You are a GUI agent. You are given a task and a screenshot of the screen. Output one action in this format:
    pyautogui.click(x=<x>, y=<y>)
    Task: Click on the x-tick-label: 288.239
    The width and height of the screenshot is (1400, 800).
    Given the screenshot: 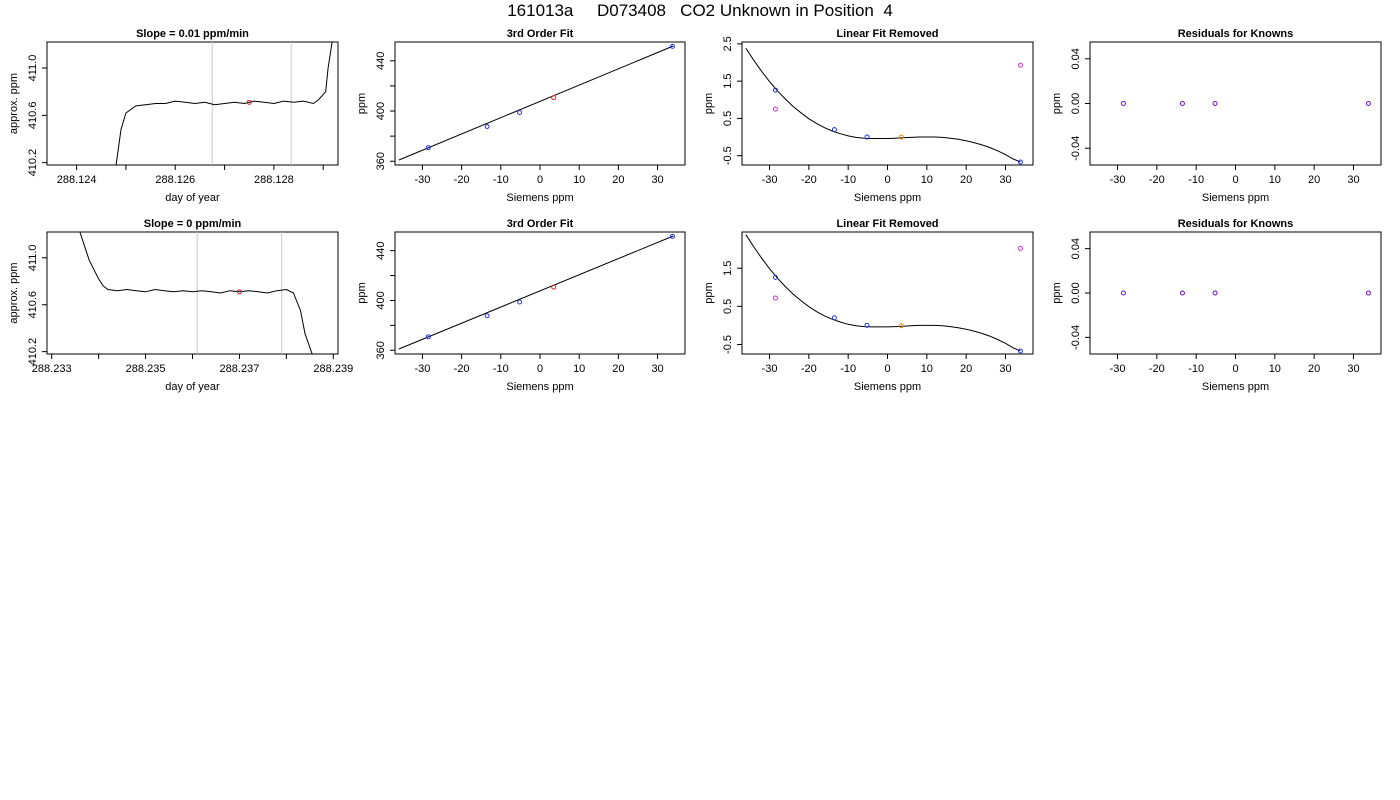 What is the action you would take?
    pyautogui.click(x=333, y=369)
    